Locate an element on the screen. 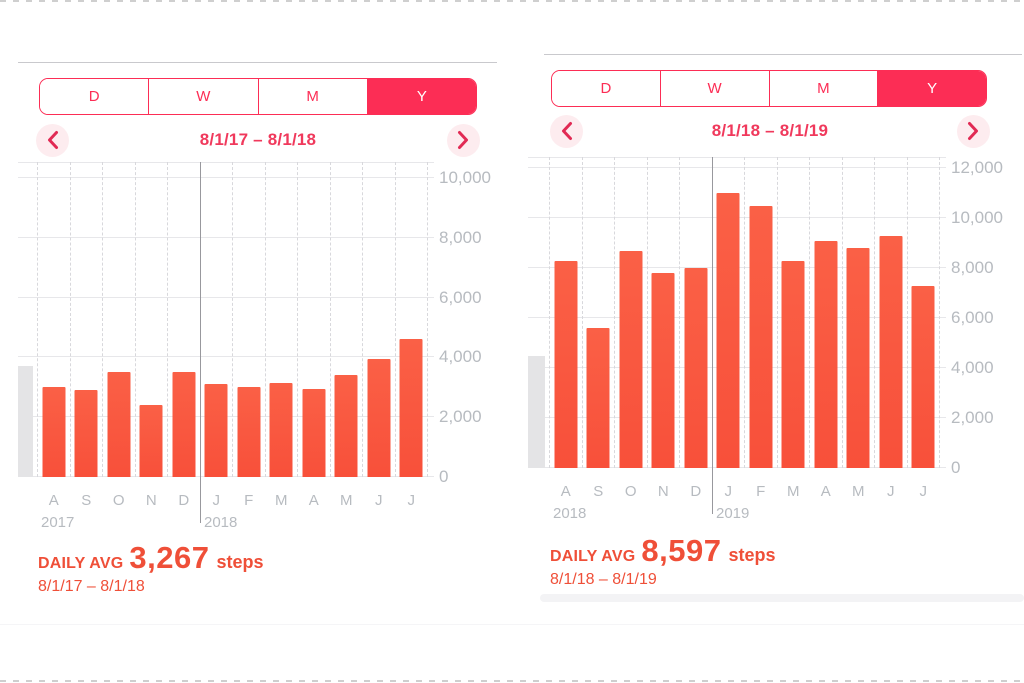  year-label-2017: 2017 is located at coordinates (58, 522).